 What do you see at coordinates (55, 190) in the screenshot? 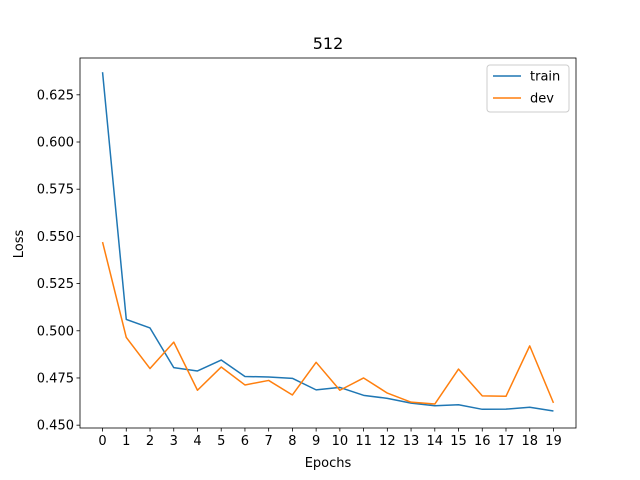
I see `y-tick-label: 0.575` at bounding box center [55, 190].